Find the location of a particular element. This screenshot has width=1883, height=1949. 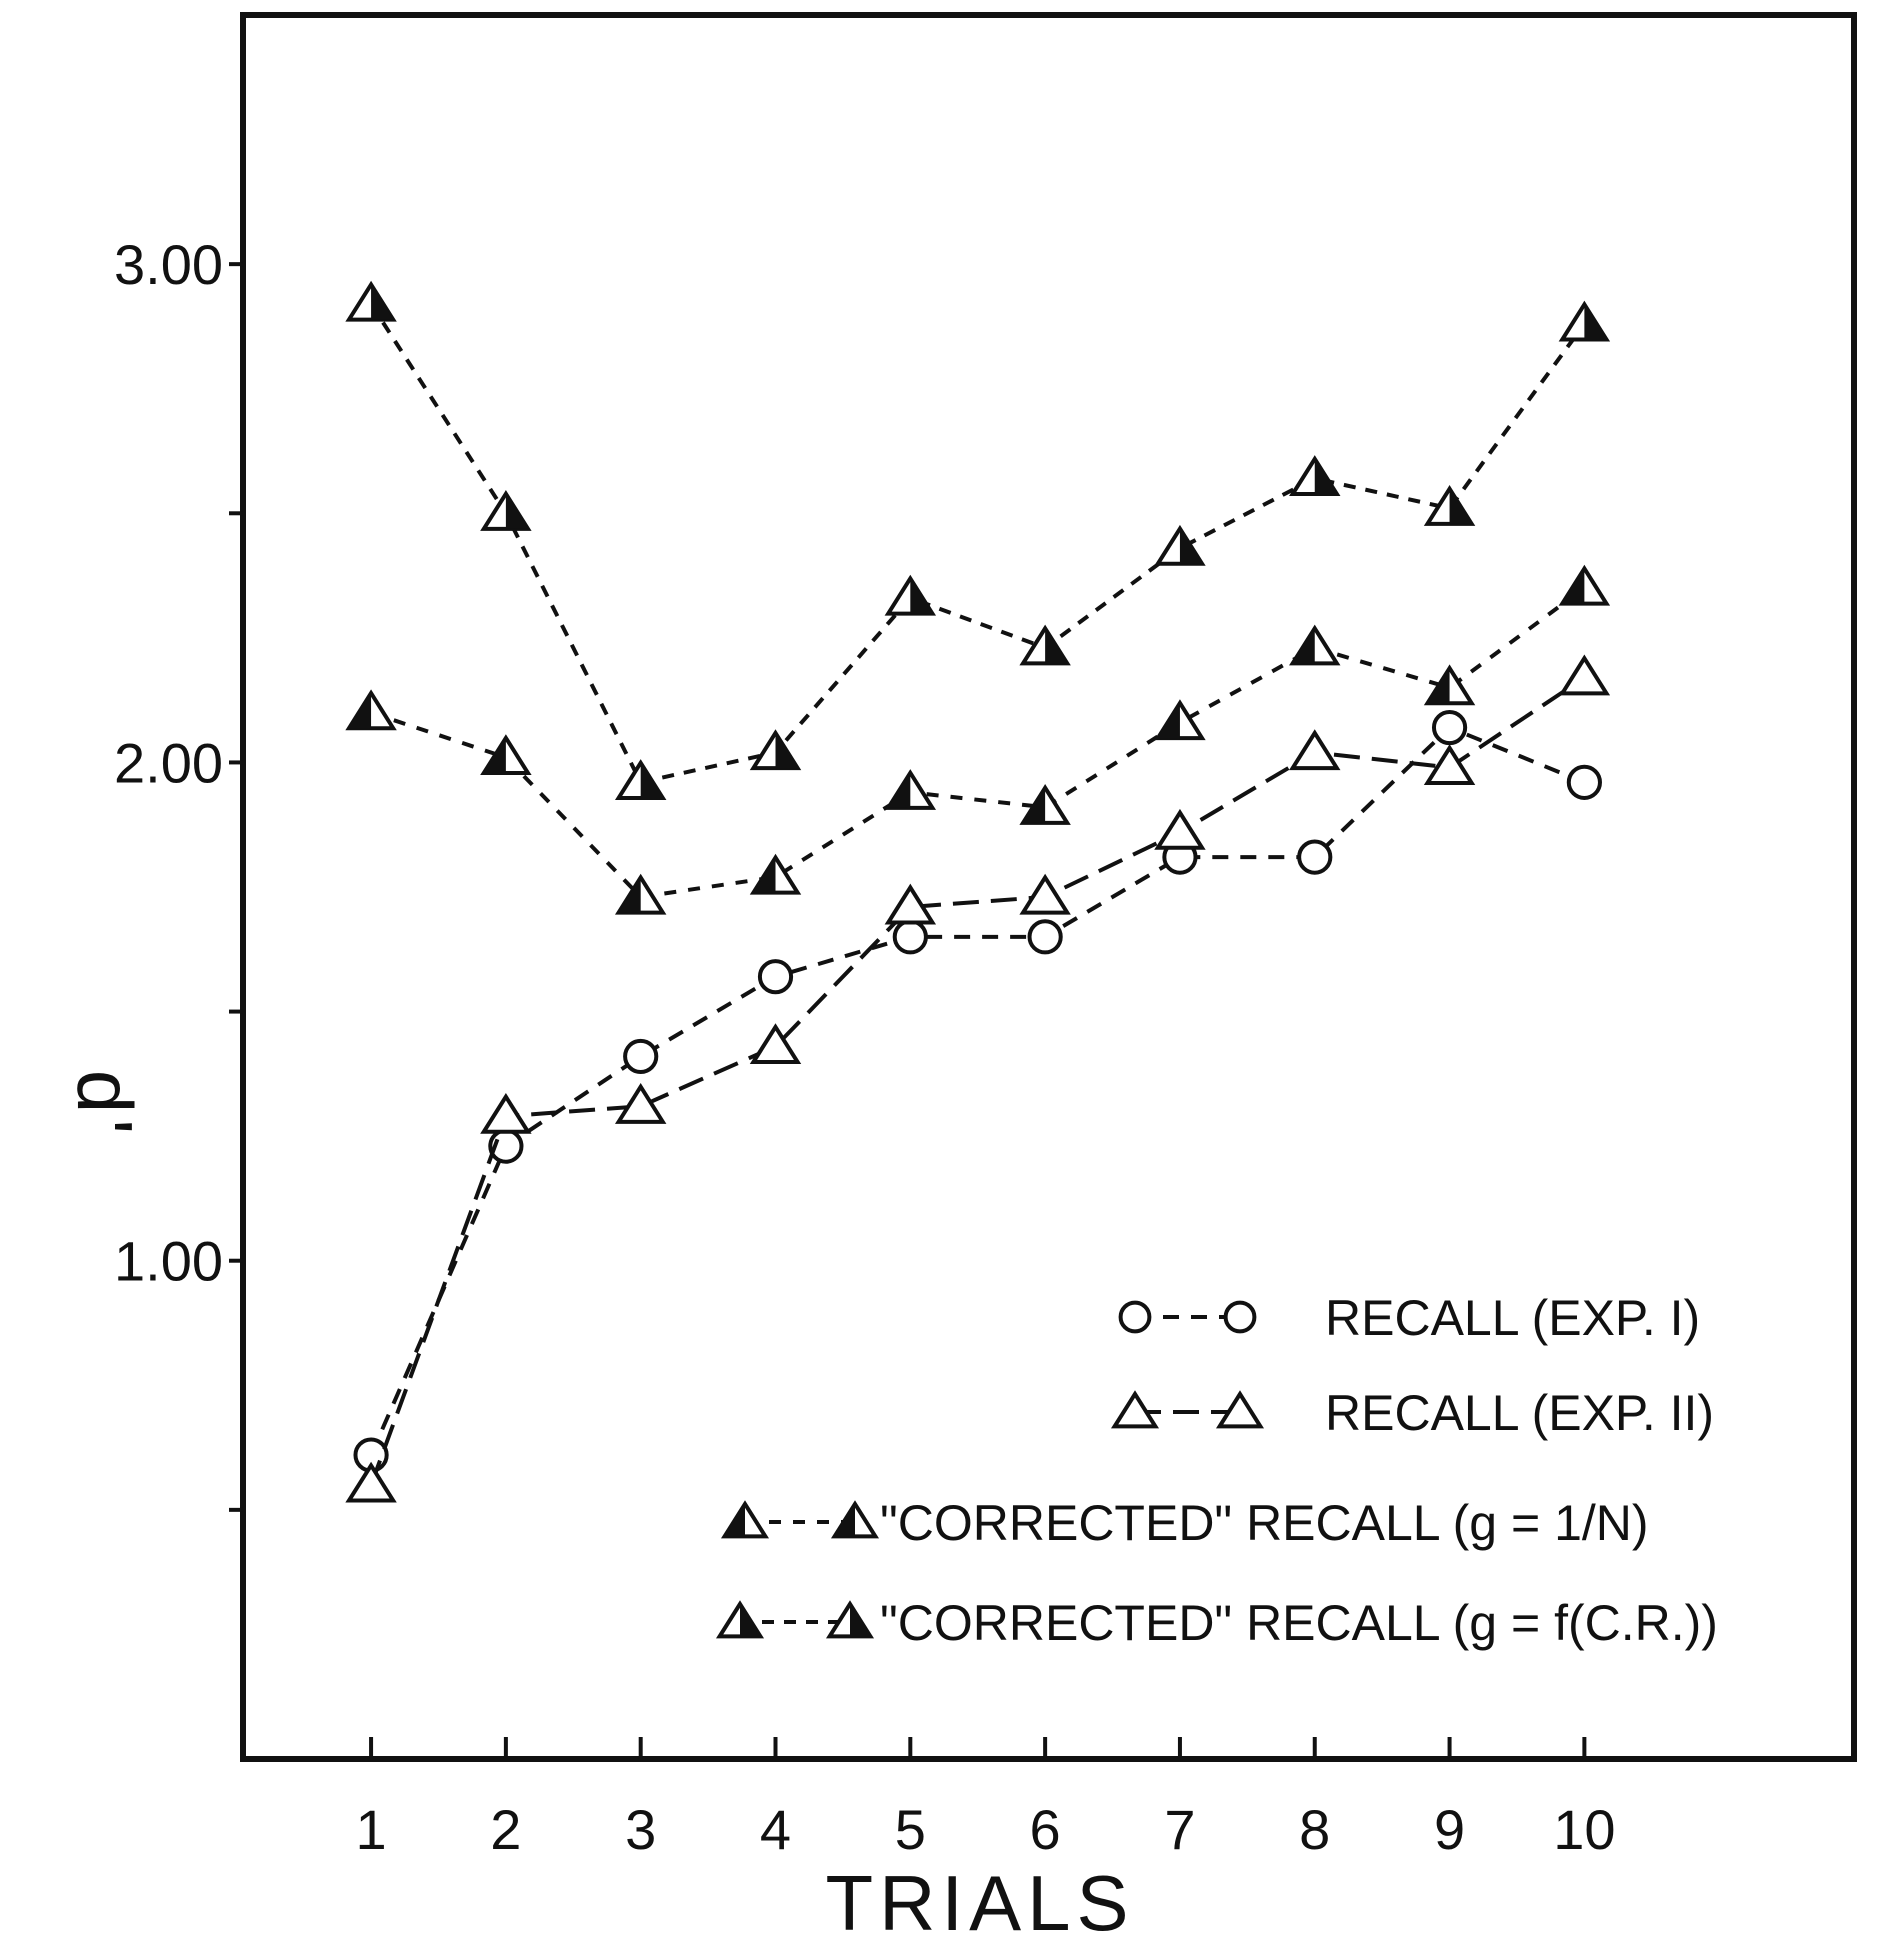

y-axis: 1.00 2.00 3.00 is located at coordinates (178, 872).